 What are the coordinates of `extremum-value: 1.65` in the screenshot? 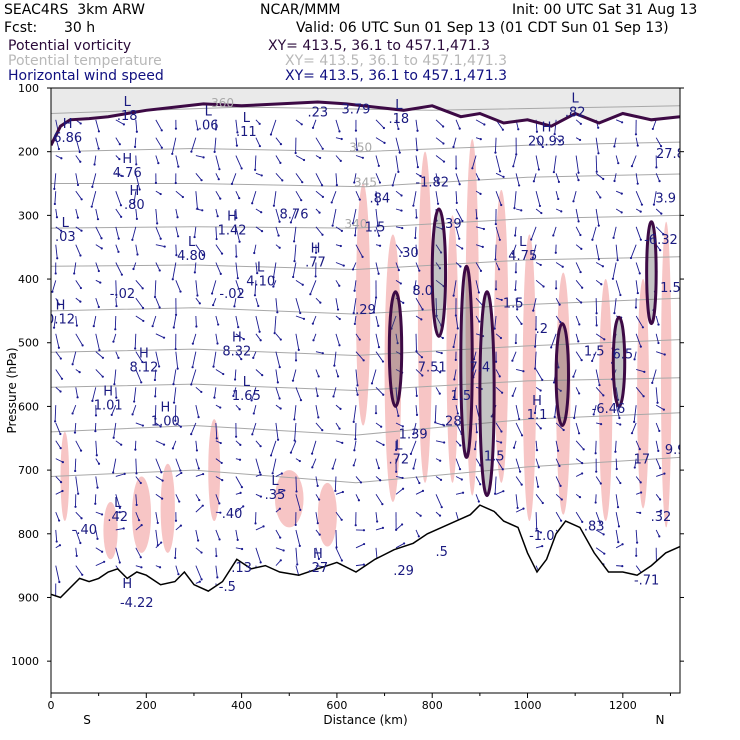 It's located at (246, 396).